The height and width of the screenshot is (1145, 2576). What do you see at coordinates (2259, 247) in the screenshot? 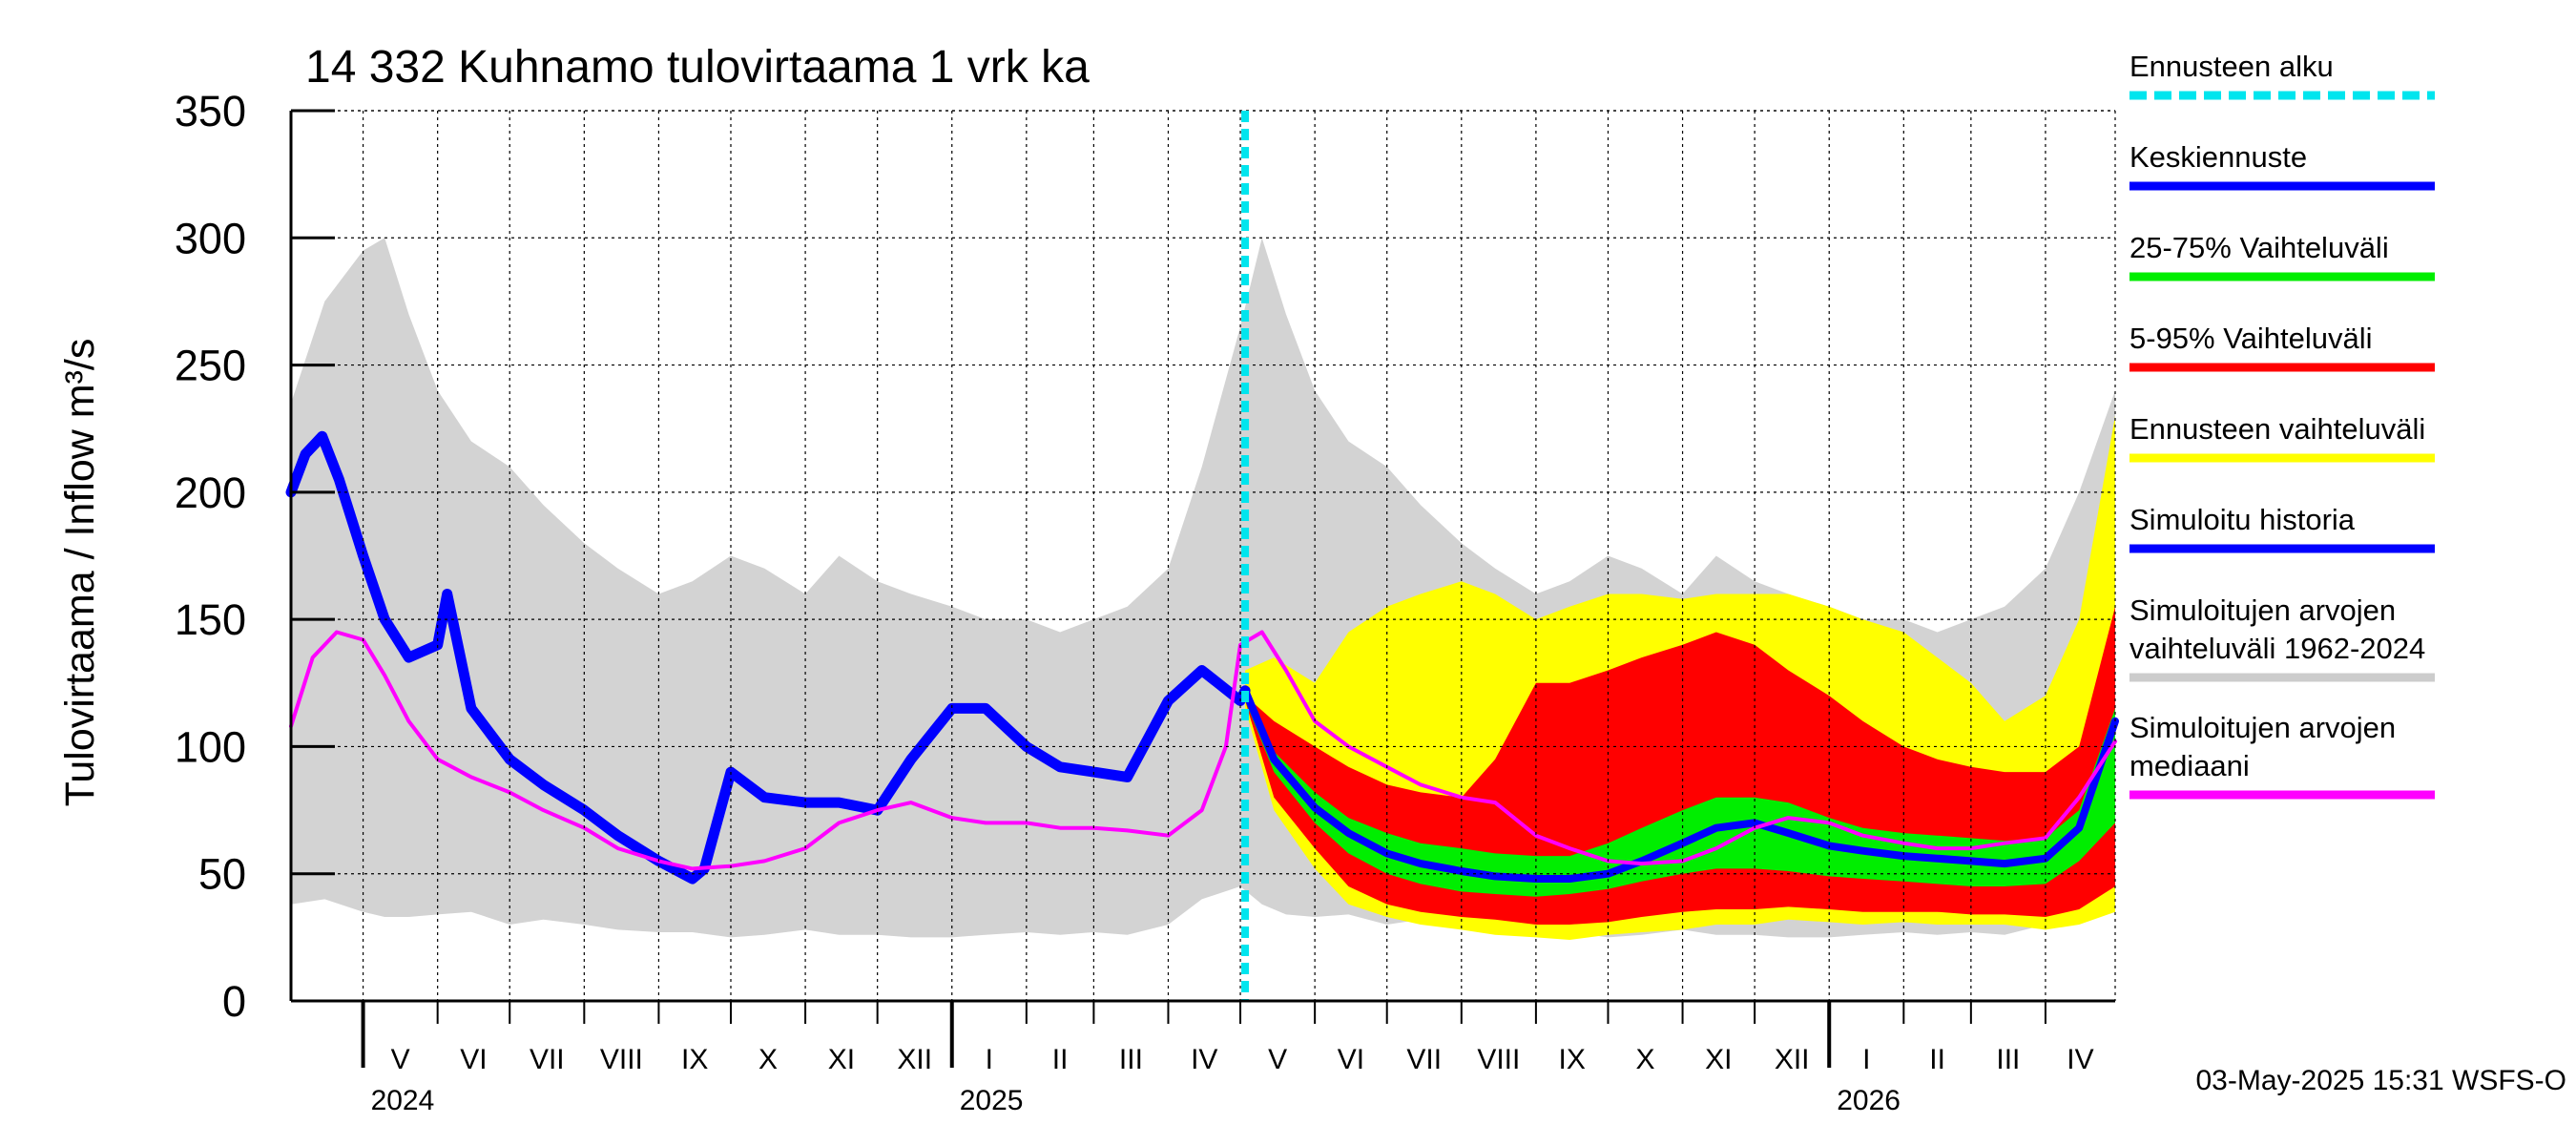
I see `legend-label: 25-75% Vaihteluväli` at bounding box center [2259, 247].